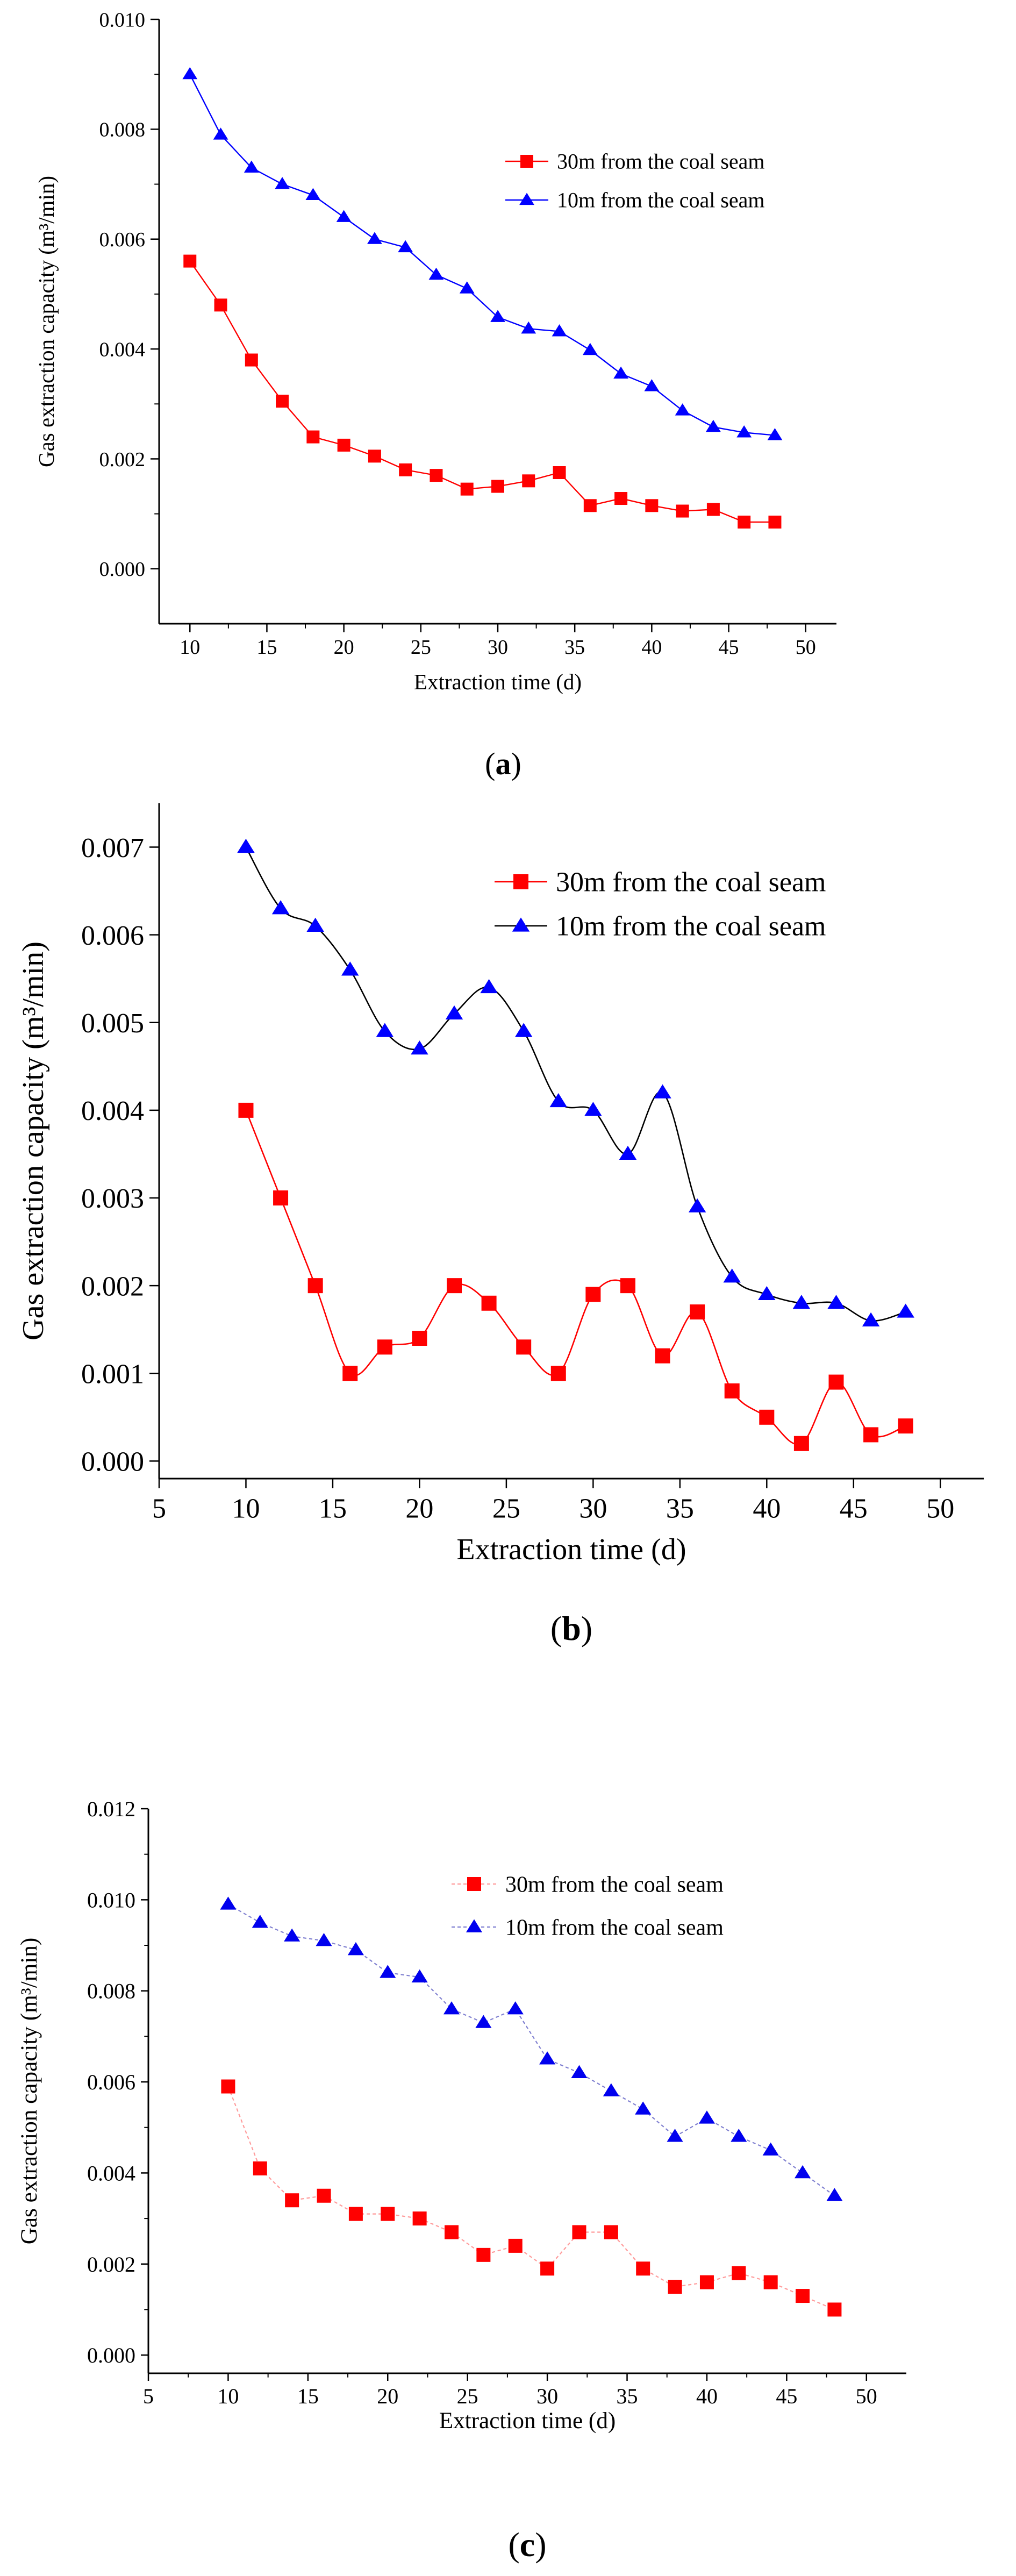 This screenshot has height=2576, width=1016. What do you see at coordinates (111, 1809) in the screenshot?
I see `y-tick-label: 0.012` at bounding box center [111, 1809].